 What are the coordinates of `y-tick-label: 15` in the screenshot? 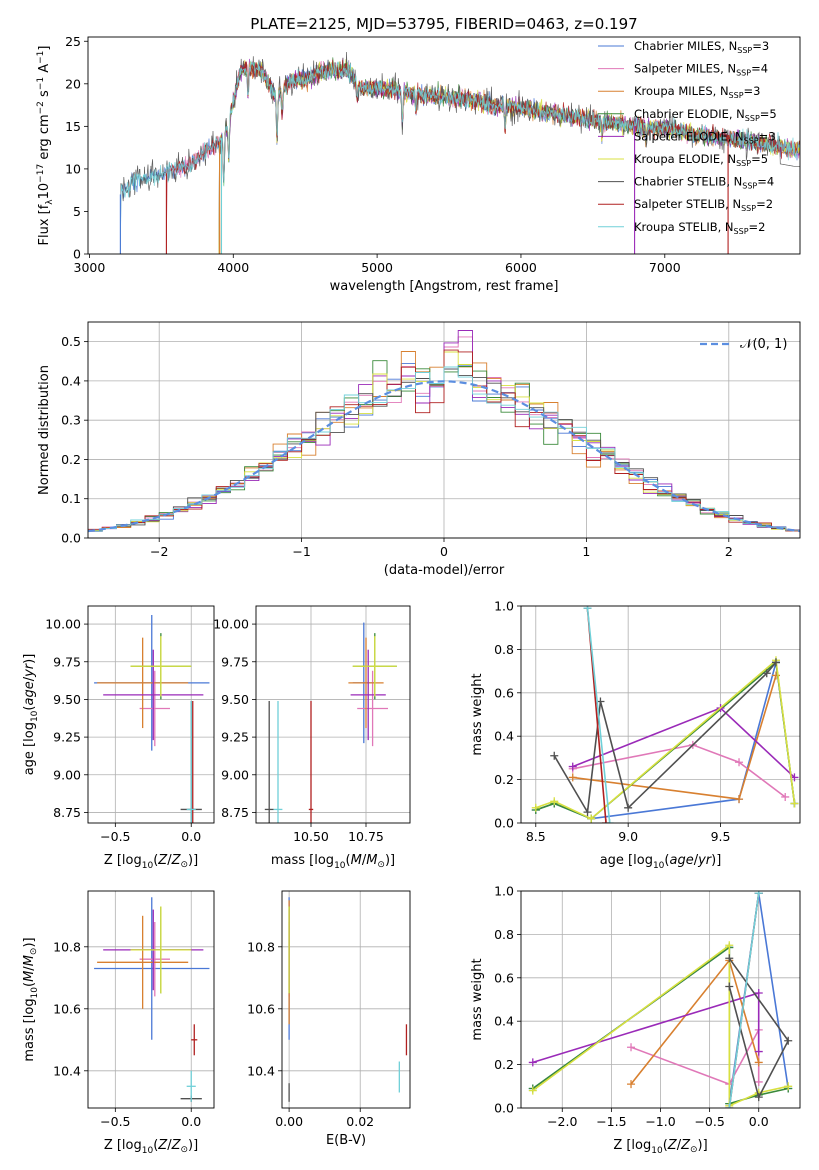 It's located at (73, 126).